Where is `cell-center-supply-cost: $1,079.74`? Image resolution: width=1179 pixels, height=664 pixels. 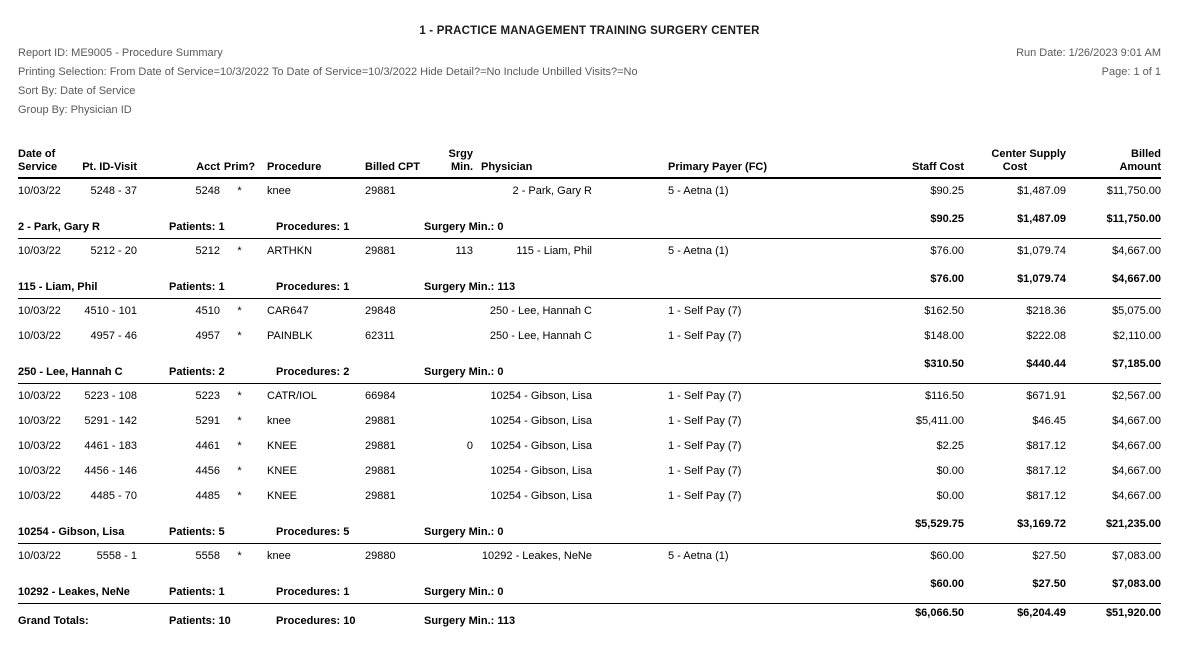 cell-center-supply-cost: $1,079.74 is located at coordinates (1041, 251).